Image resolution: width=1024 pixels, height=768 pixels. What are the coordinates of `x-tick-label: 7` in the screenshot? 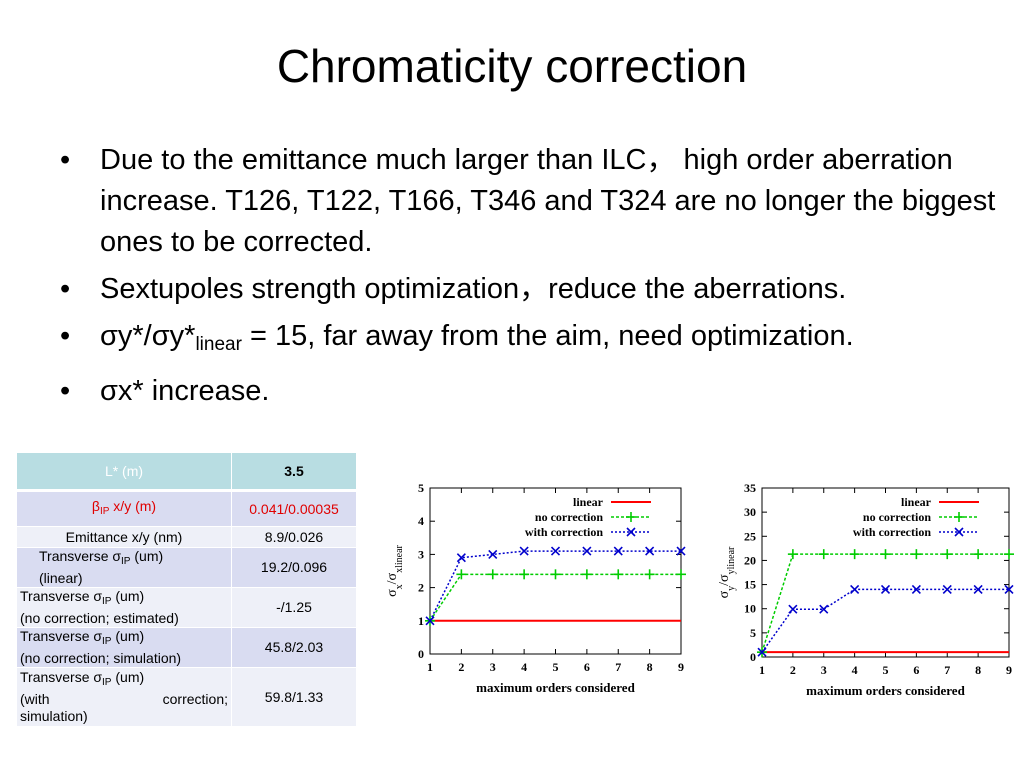 It's located at (947, 670).